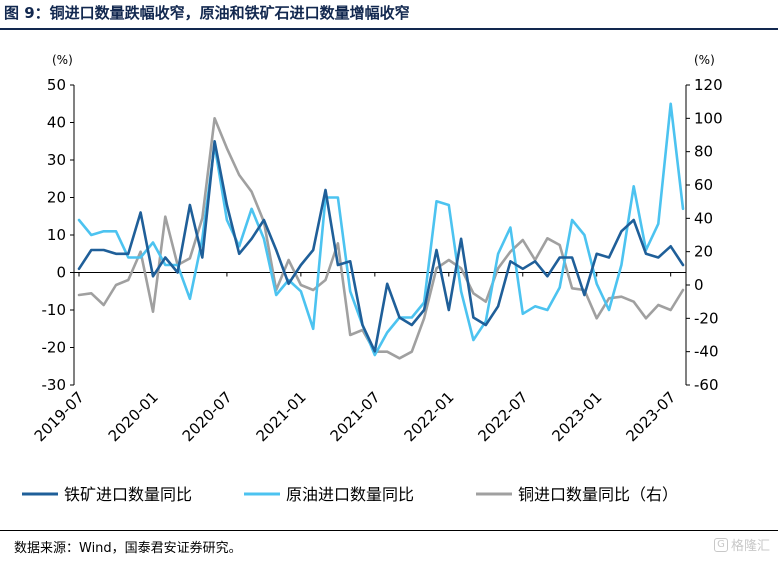 This screenshot has height=564, width=778. I want to click on y-left-tick-label: 0, so click(61, 273).